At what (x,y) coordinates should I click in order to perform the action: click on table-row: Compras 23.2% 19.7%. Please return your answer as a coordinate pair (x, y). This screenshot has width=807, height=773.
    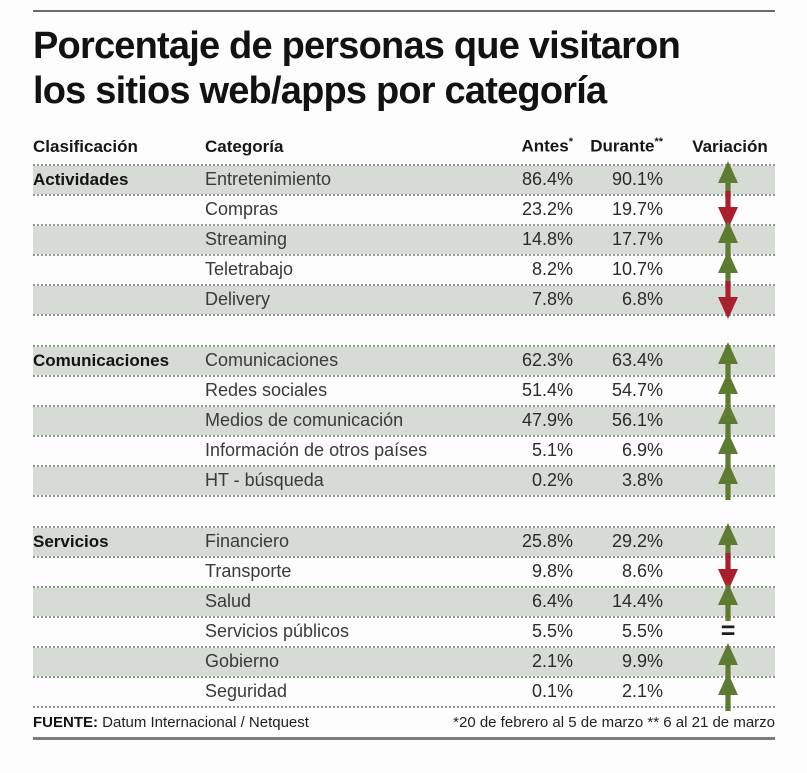
    Looking at the image, I should click on (404, 209).